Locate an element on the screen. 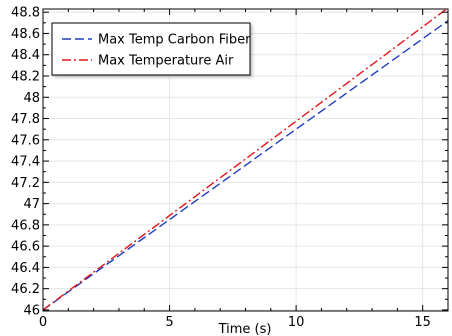 The image size is (452, 336). x-tick-label: 15 is located at coordinates (422, 322).